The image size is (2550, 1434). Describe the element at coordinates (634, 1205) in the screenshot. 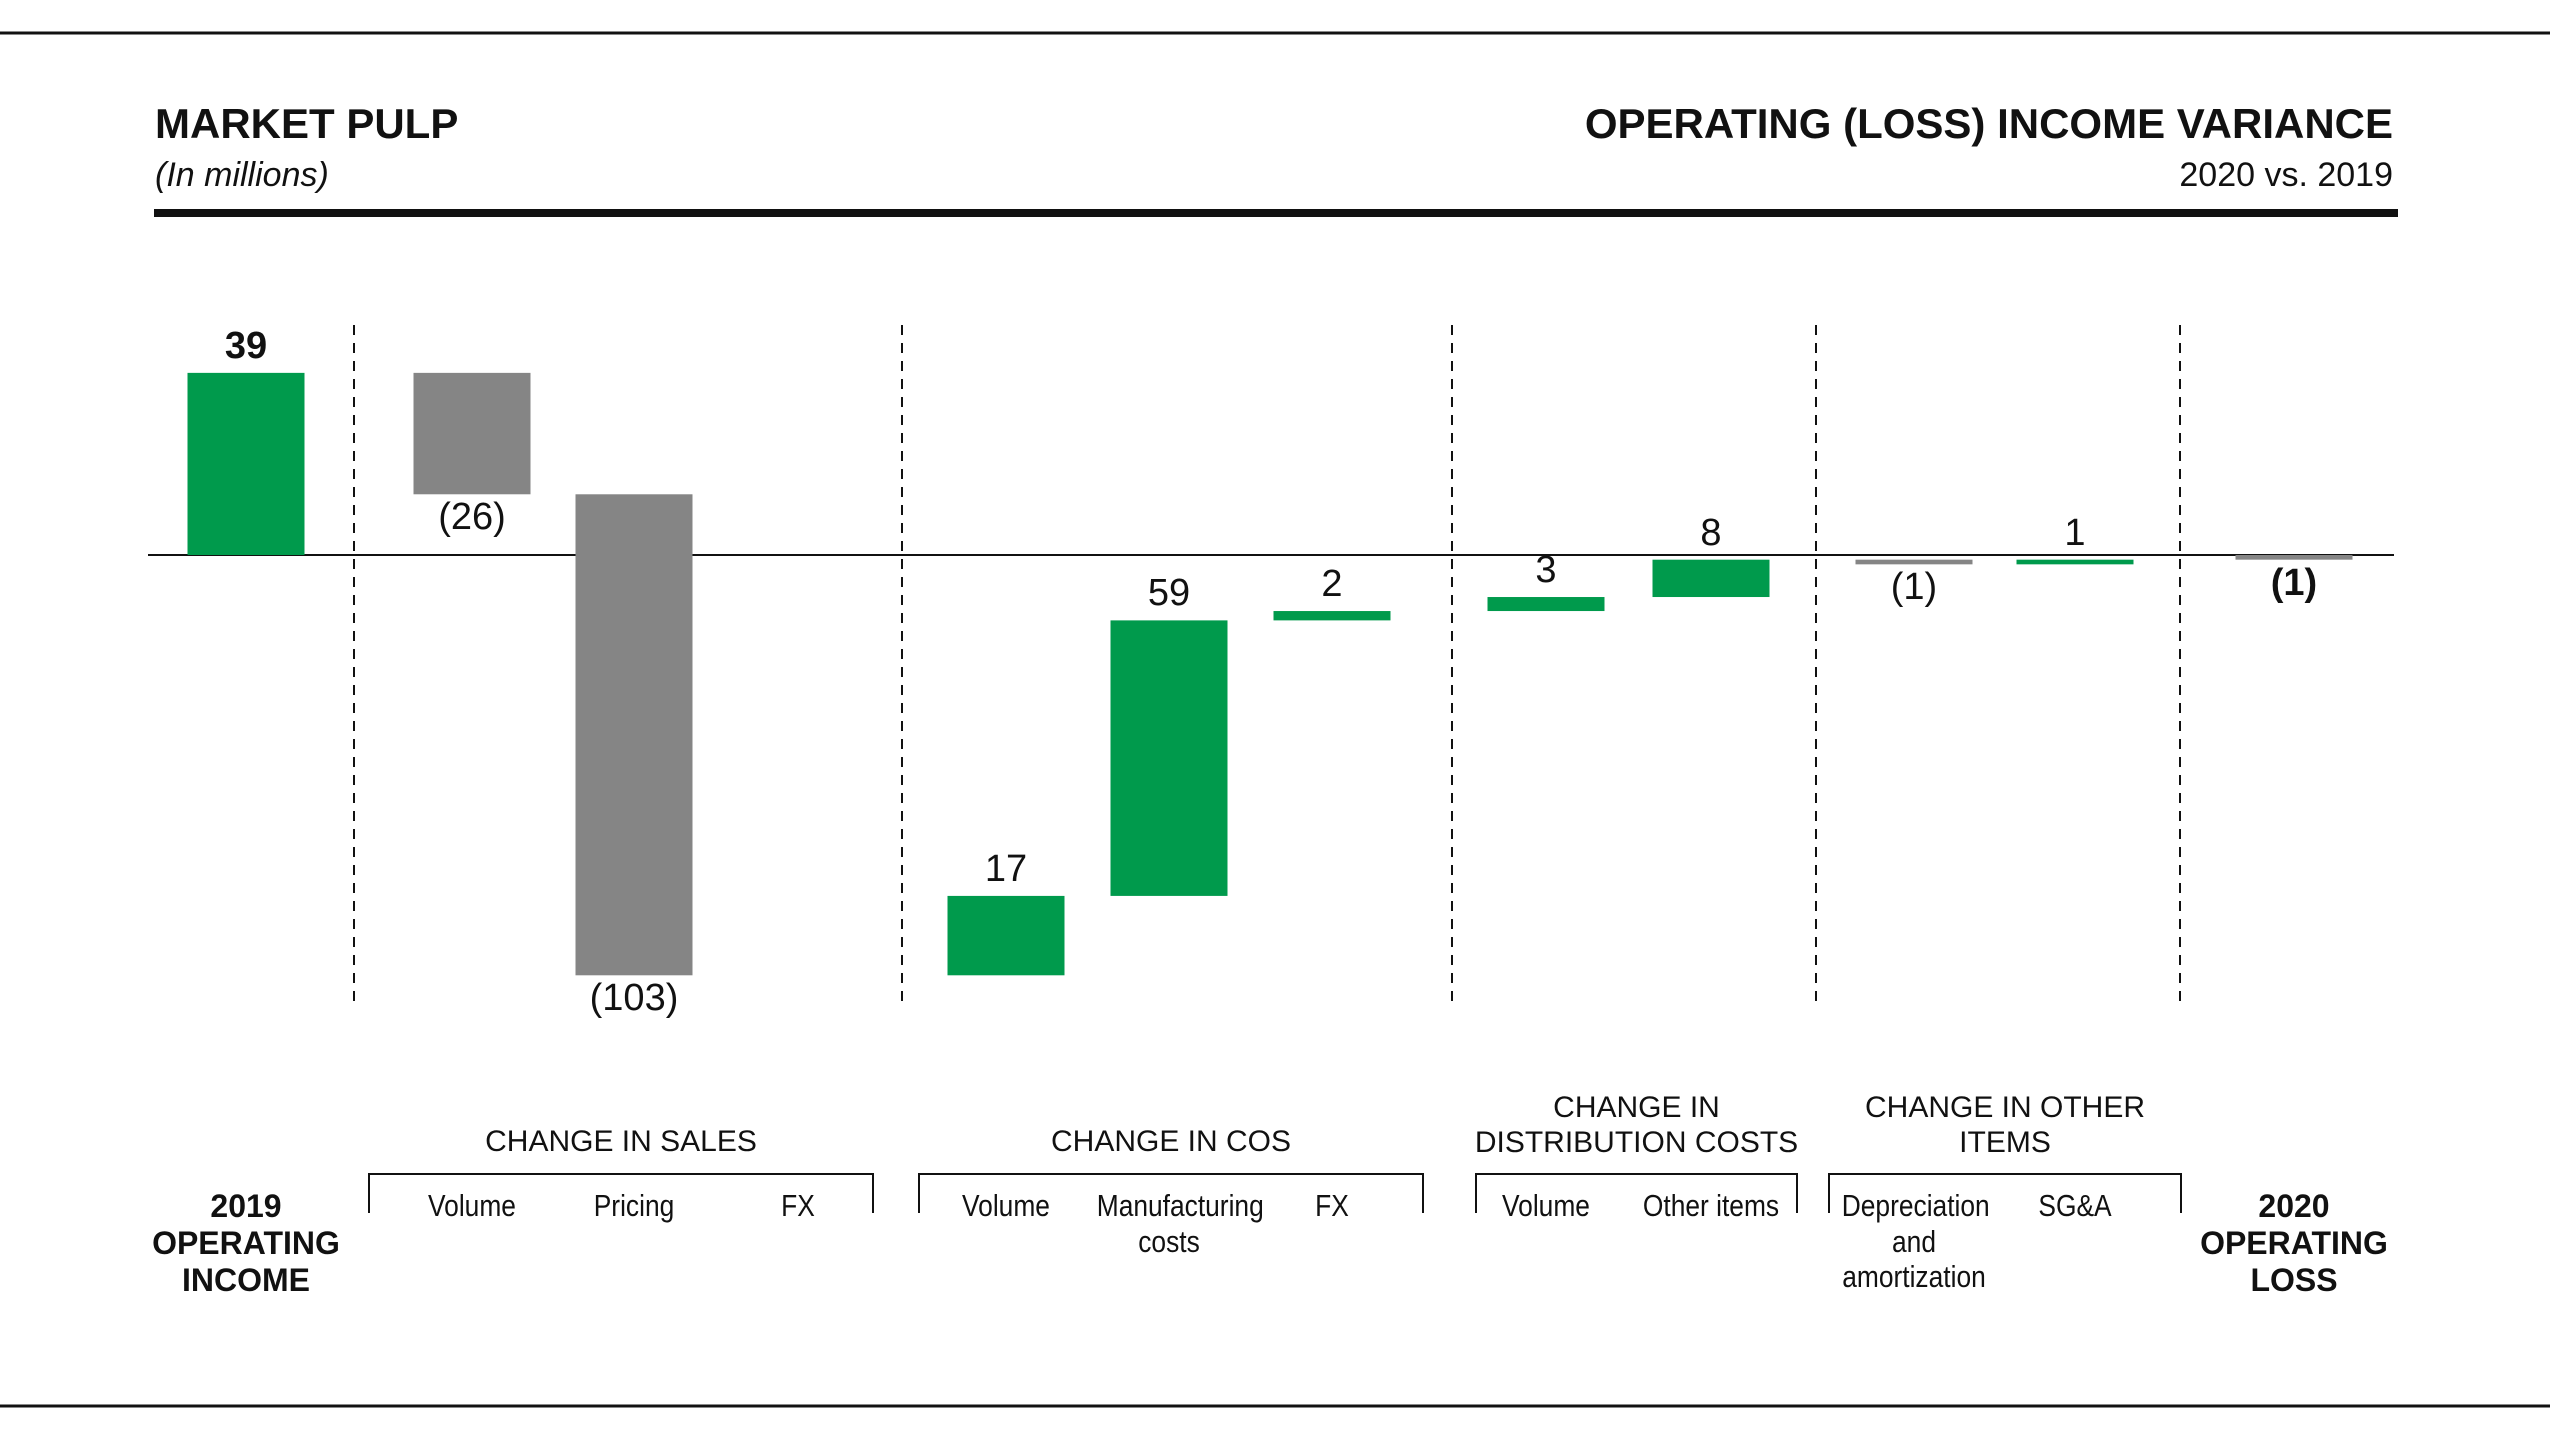

I see `x-tick-label: Pricing` at that location.